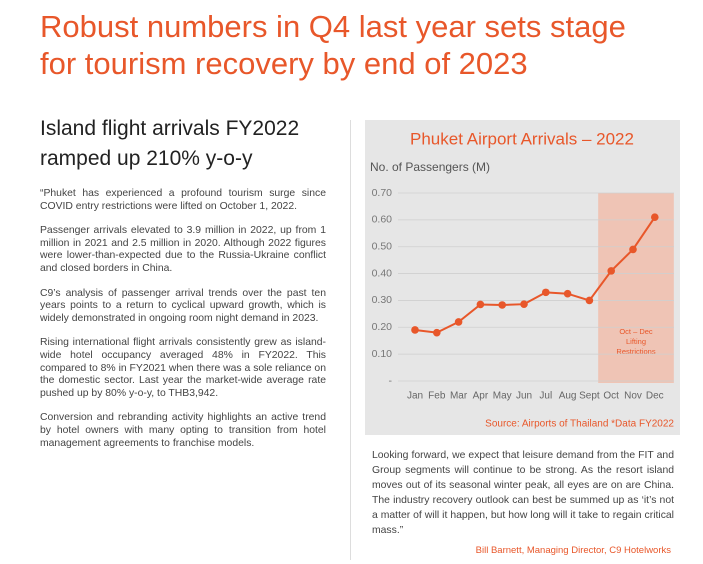 This screenshot has width=703, height=564. What do you see at coordinates (655, 396) in the screenshot?
I see `x-tick-label: Dec` at bounding box center [655, 396].